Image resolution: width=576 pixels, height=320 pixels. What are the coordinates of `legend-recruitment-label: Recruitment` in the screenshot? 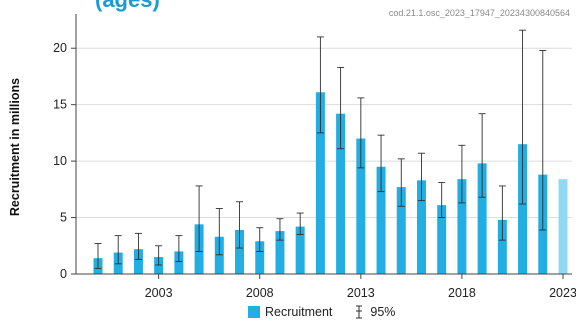 It's located at (299, 312).